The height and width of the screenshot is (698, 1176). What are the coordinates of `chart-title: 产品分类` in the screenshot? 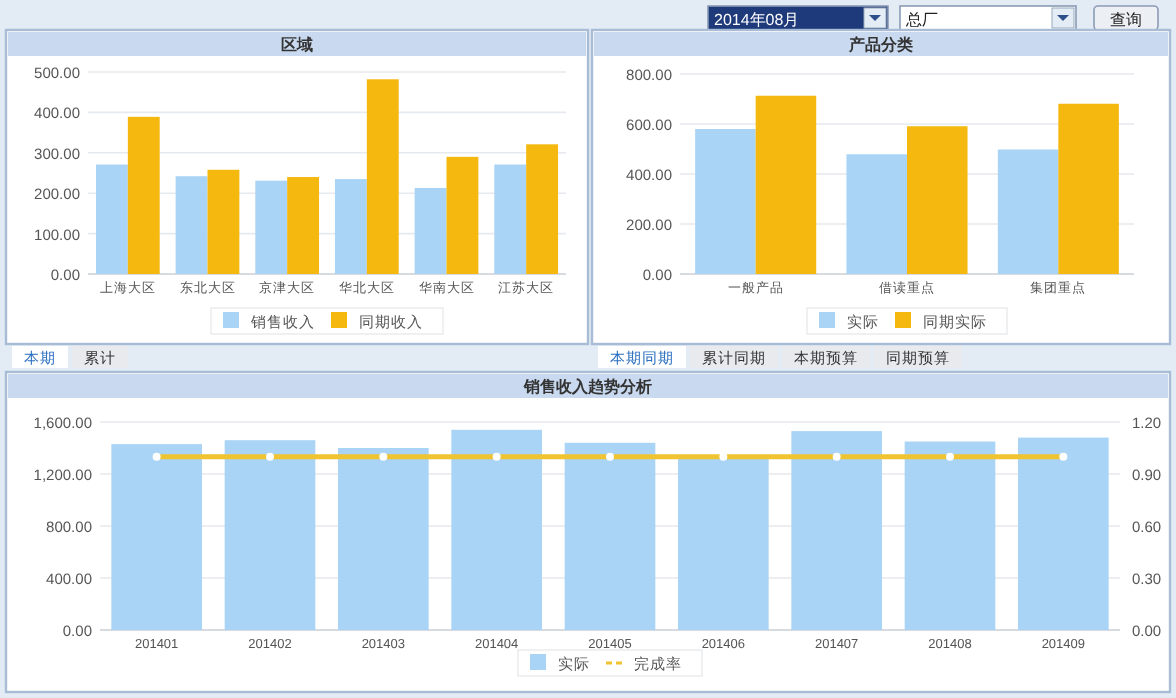 It's located at (880, 45).